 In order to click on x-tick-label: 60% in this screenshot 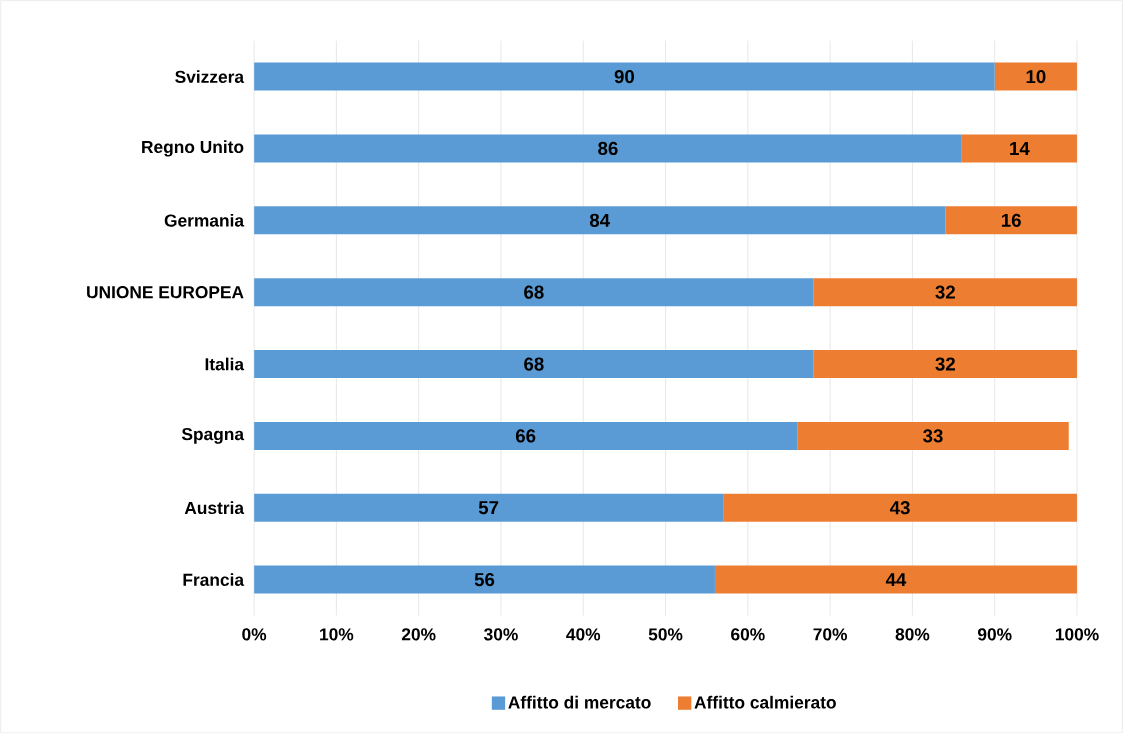, I will do `click(748, 634)`.